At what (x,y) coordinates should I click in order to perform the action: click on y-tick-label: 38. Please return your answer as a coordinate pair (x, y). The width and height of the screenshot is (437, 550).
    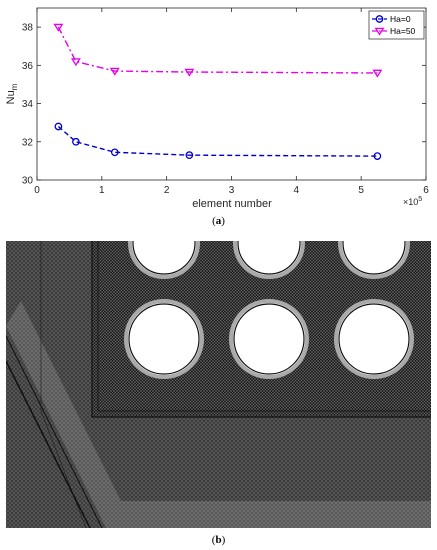
    Looking at the image, I should click on (28, 28).